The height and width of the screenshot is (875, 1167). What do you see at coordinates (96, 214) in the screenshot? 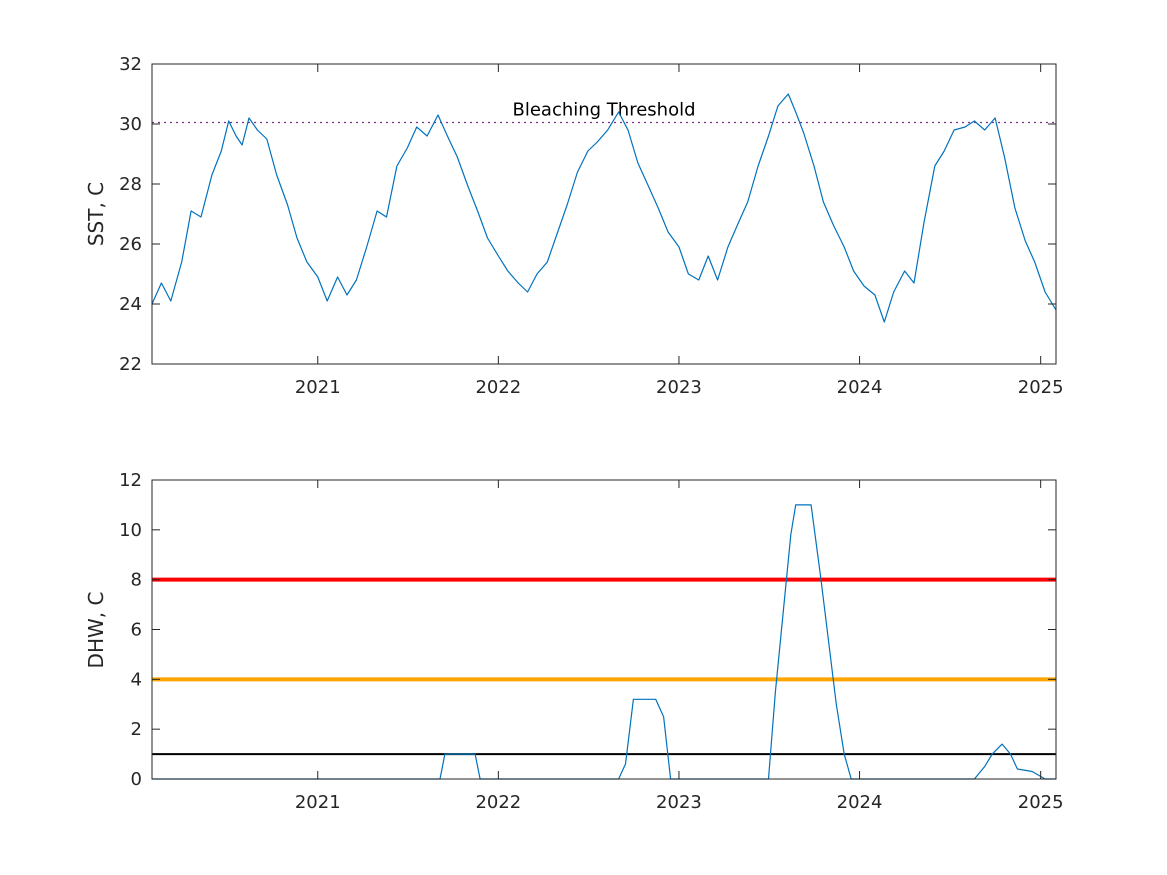
I see `sst-y-axis-label: SST, C` at bounding box center [96, 214].